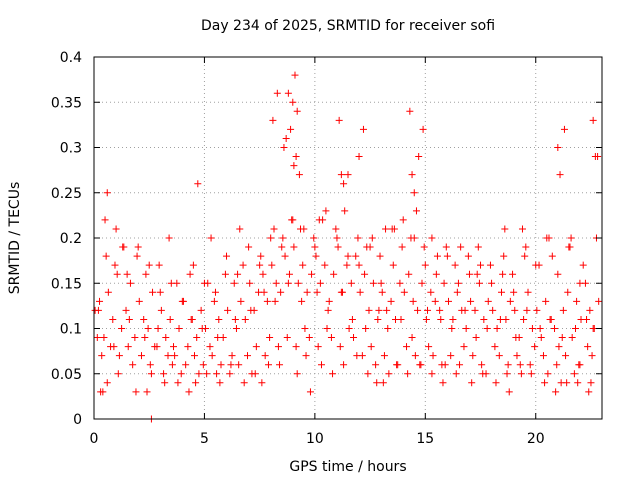  Describe the element at coordinates (71, 149) in the screenshot. I see `y-tick-label: 0.3` at that location.